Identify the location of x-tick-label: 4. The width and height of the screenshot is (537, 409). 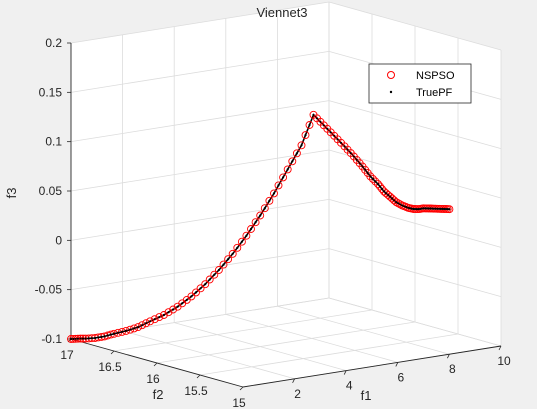
(349, 386).